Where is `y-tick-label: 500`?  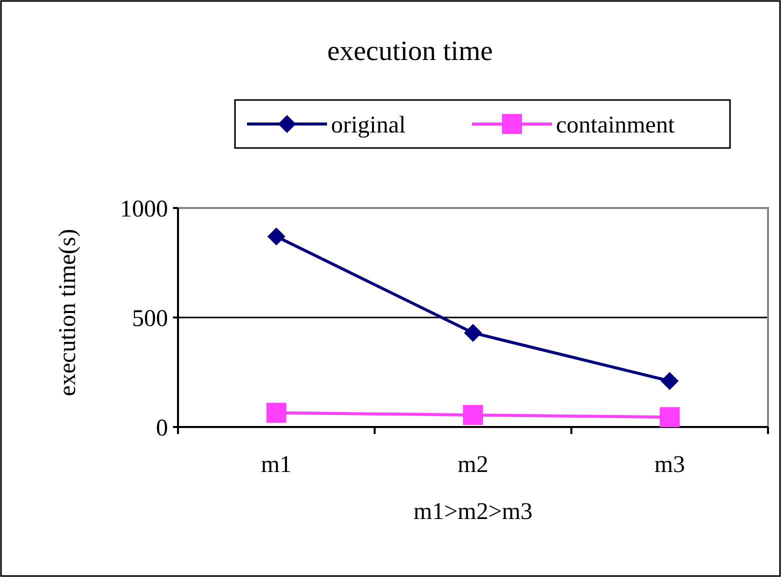 y-tick-label: 500 is located at coordinates (150, 319).